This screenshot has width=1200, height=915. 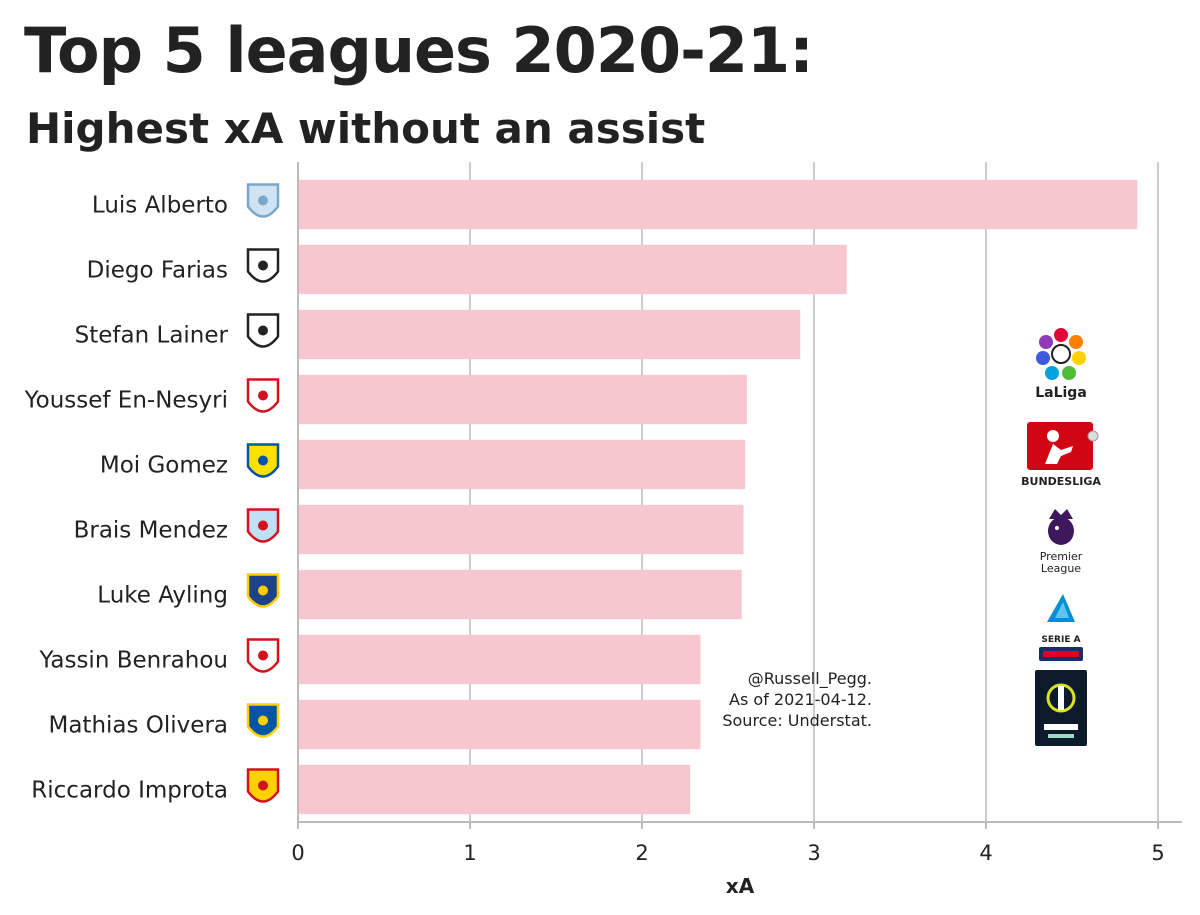 I want to click on laliga-logo: LaLiga, so click(x=1061, y=363).